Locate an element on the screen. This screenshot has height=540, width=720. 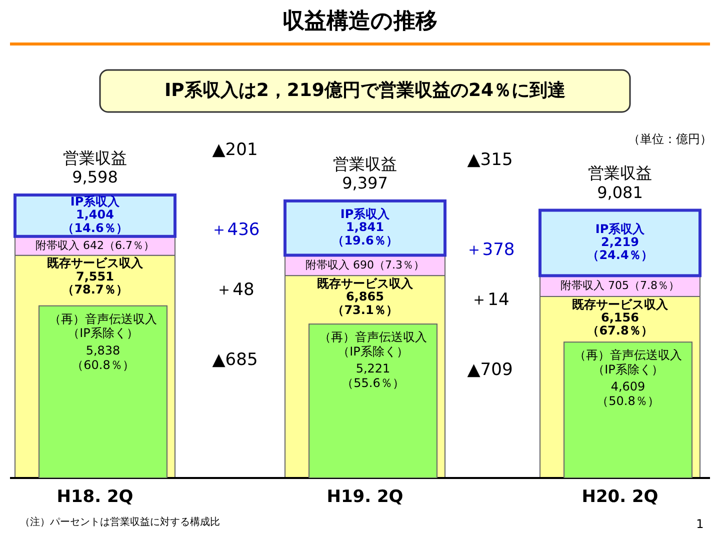
annotation: ▲709 is located at coordinates (490, 370).